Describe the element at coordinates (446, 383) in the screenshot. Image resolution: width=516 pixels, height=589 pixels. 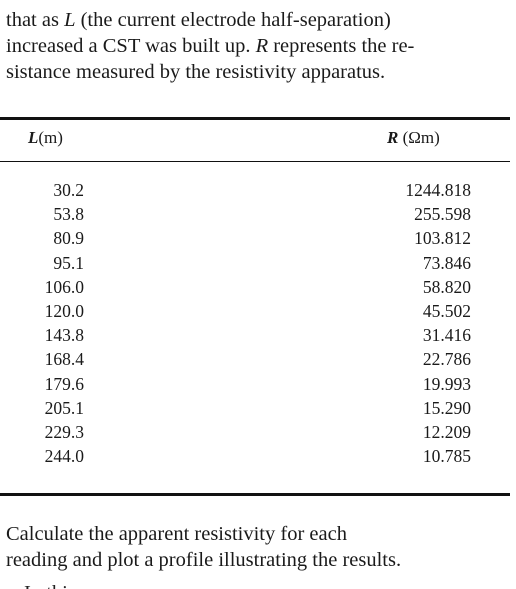
I see `resistance-cell: 19.993` at that location.